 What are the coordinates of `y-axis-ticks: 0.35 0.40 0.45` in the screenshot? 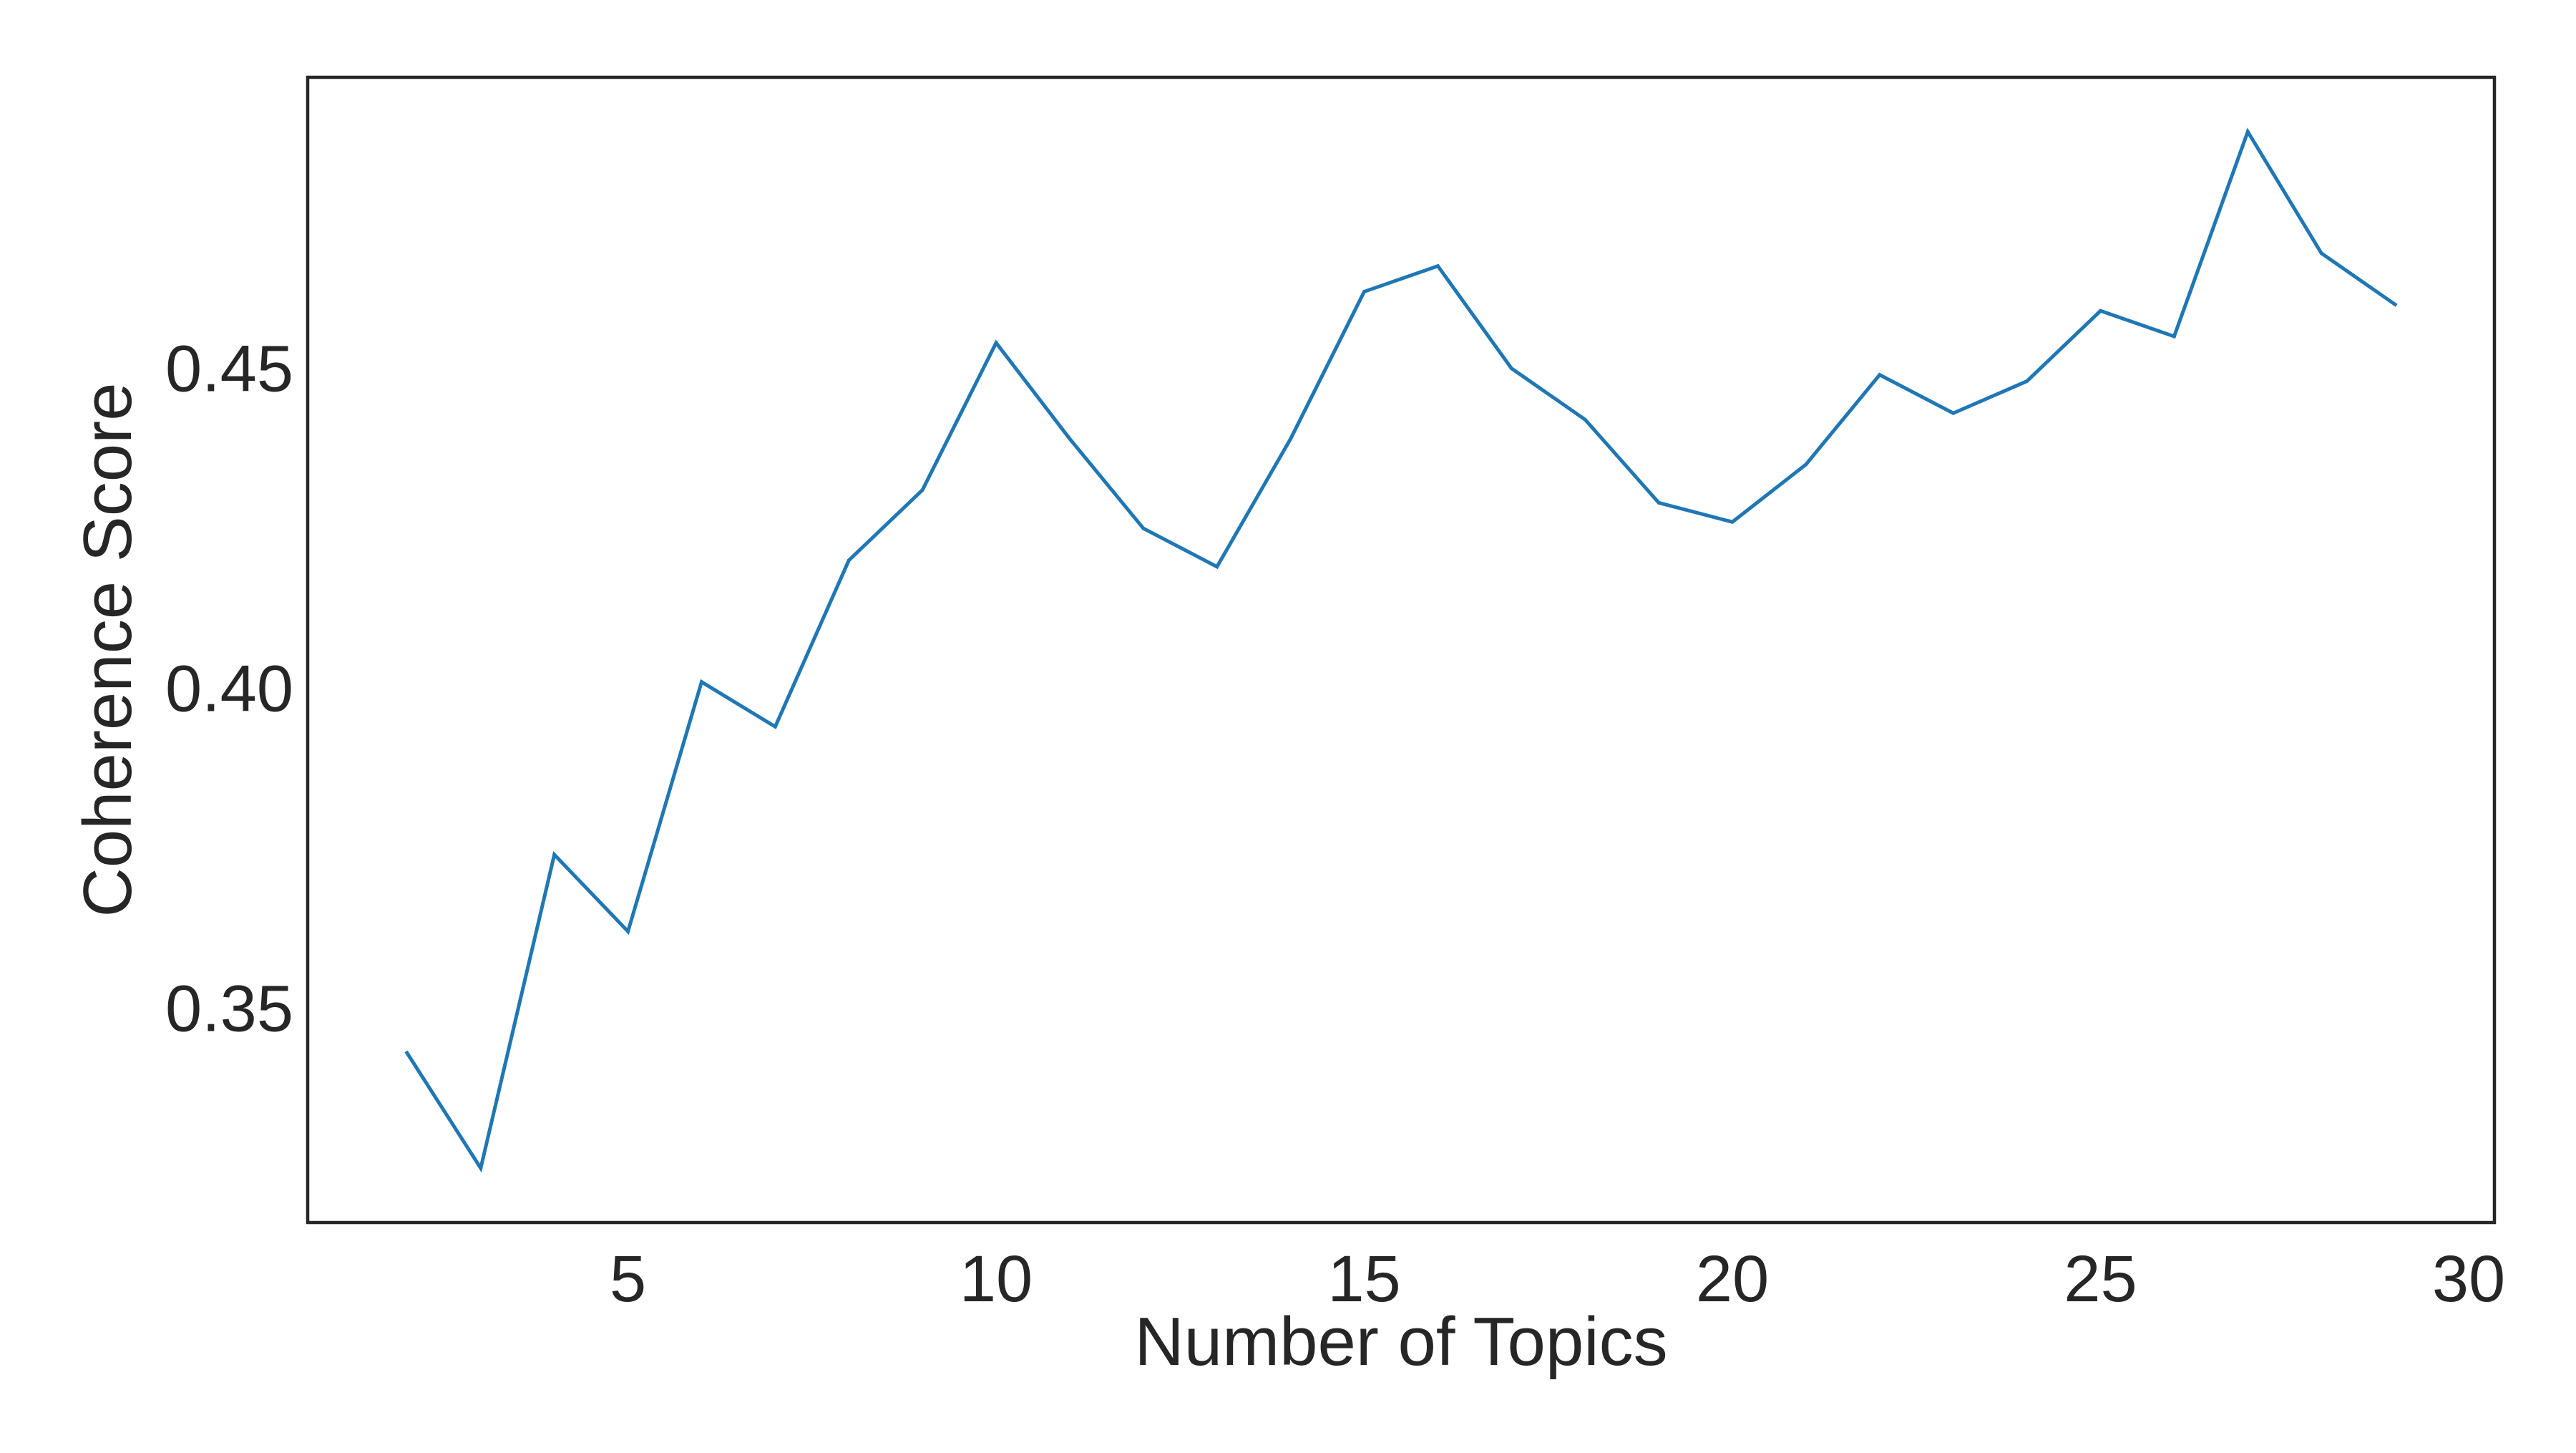 It's located at (229, 689).